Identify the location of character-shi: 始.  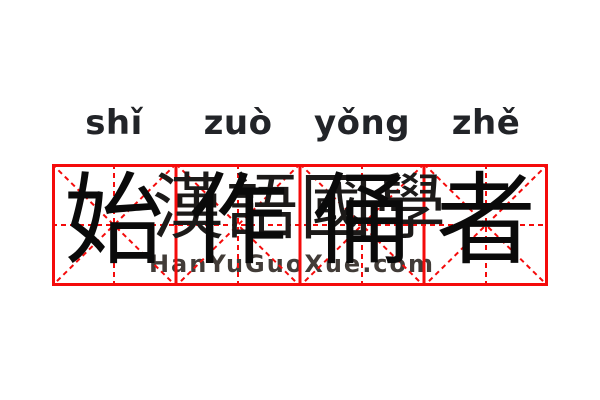
(114, 220).